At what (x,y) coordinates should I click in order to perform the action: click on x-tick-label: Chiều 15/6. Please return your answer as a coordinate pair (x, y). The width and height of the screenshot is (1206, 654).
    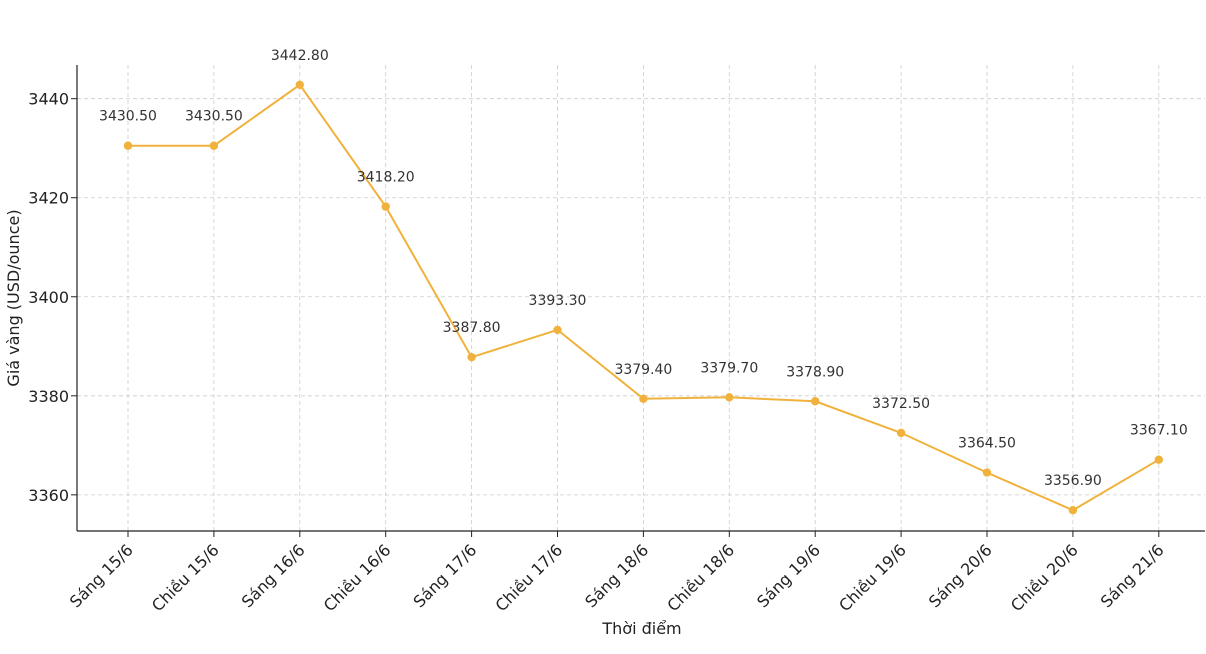
    Looking at the image, I should click on (185, 577).